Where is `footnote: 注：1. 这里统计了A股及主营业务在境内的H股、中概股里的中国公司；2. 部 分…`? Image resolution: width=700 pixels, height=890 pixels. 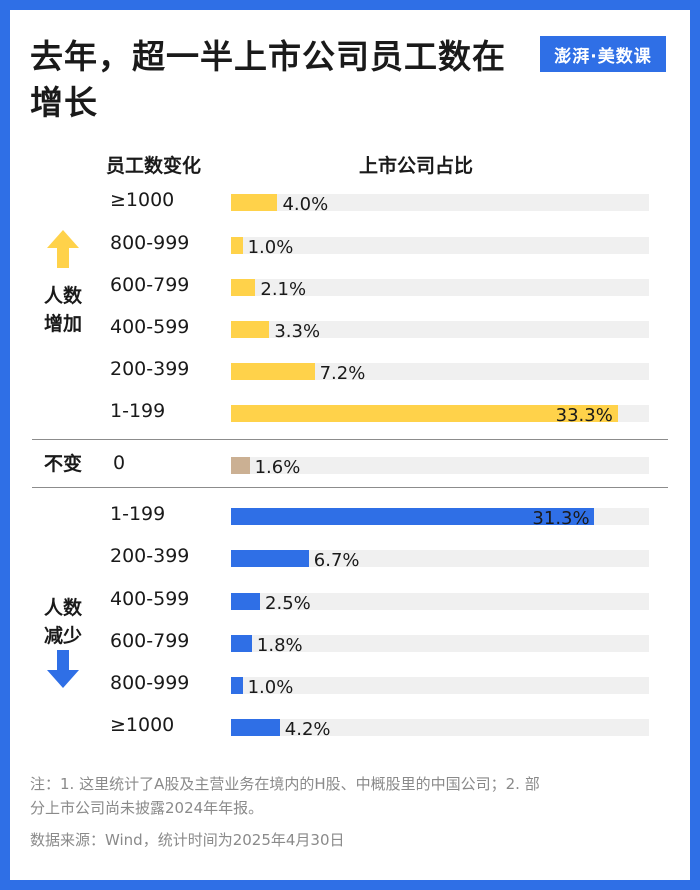
footnote: 注：1. 这里统计了A股及主营业务在境内的H股、中概股里的中国公司；2. 部 分… is located at coordinates (350, 796).